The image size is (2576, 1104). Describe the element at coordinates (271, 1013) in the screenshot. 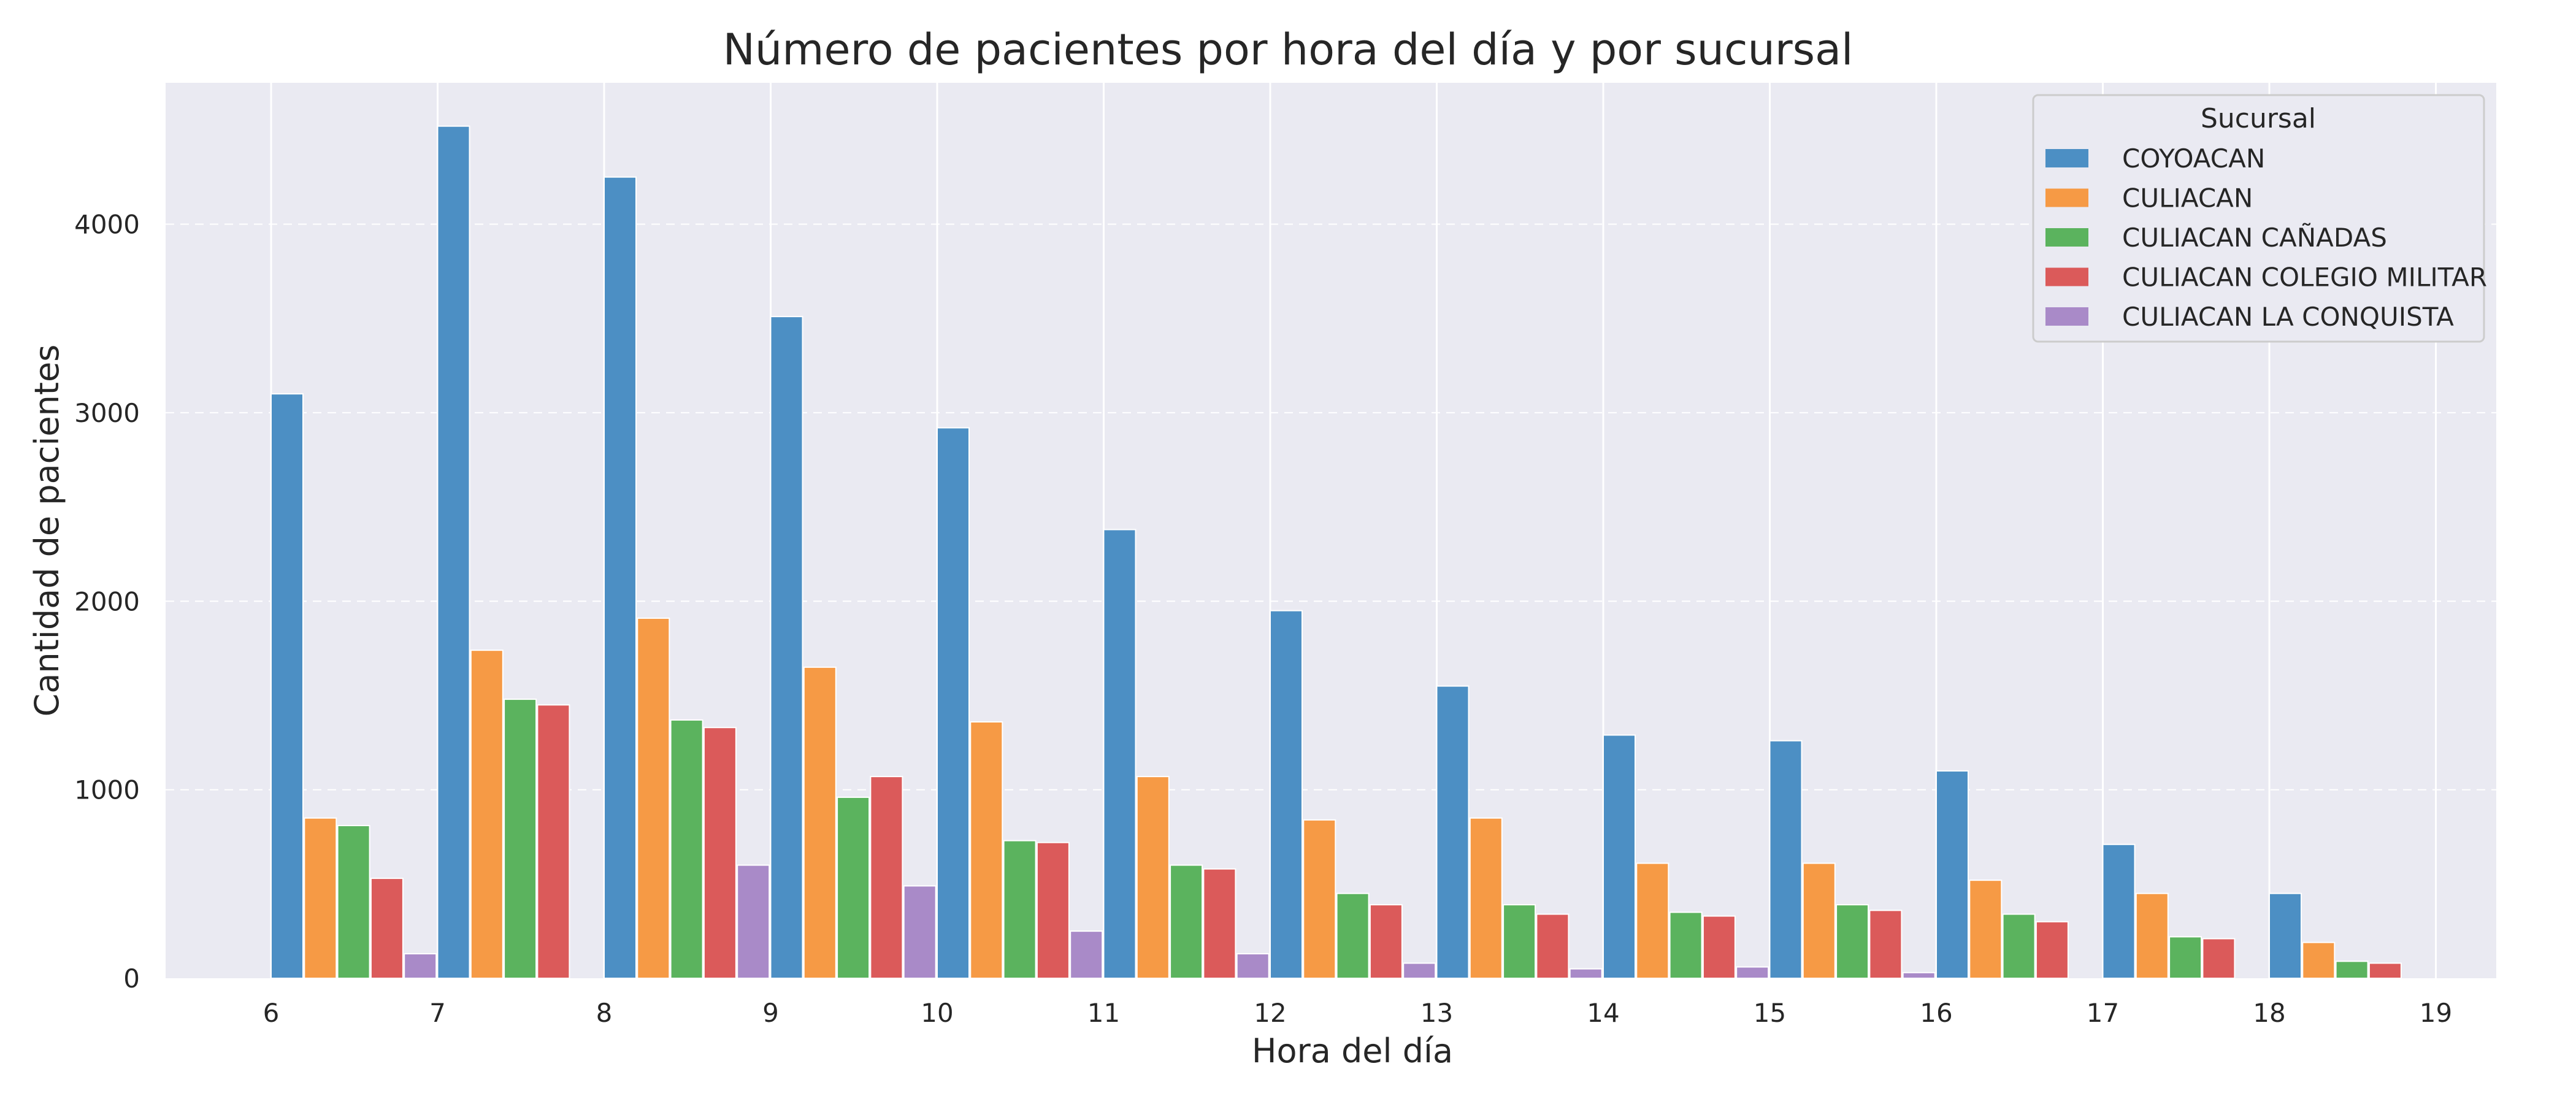

I see `x-tick-label: 6` at that location.